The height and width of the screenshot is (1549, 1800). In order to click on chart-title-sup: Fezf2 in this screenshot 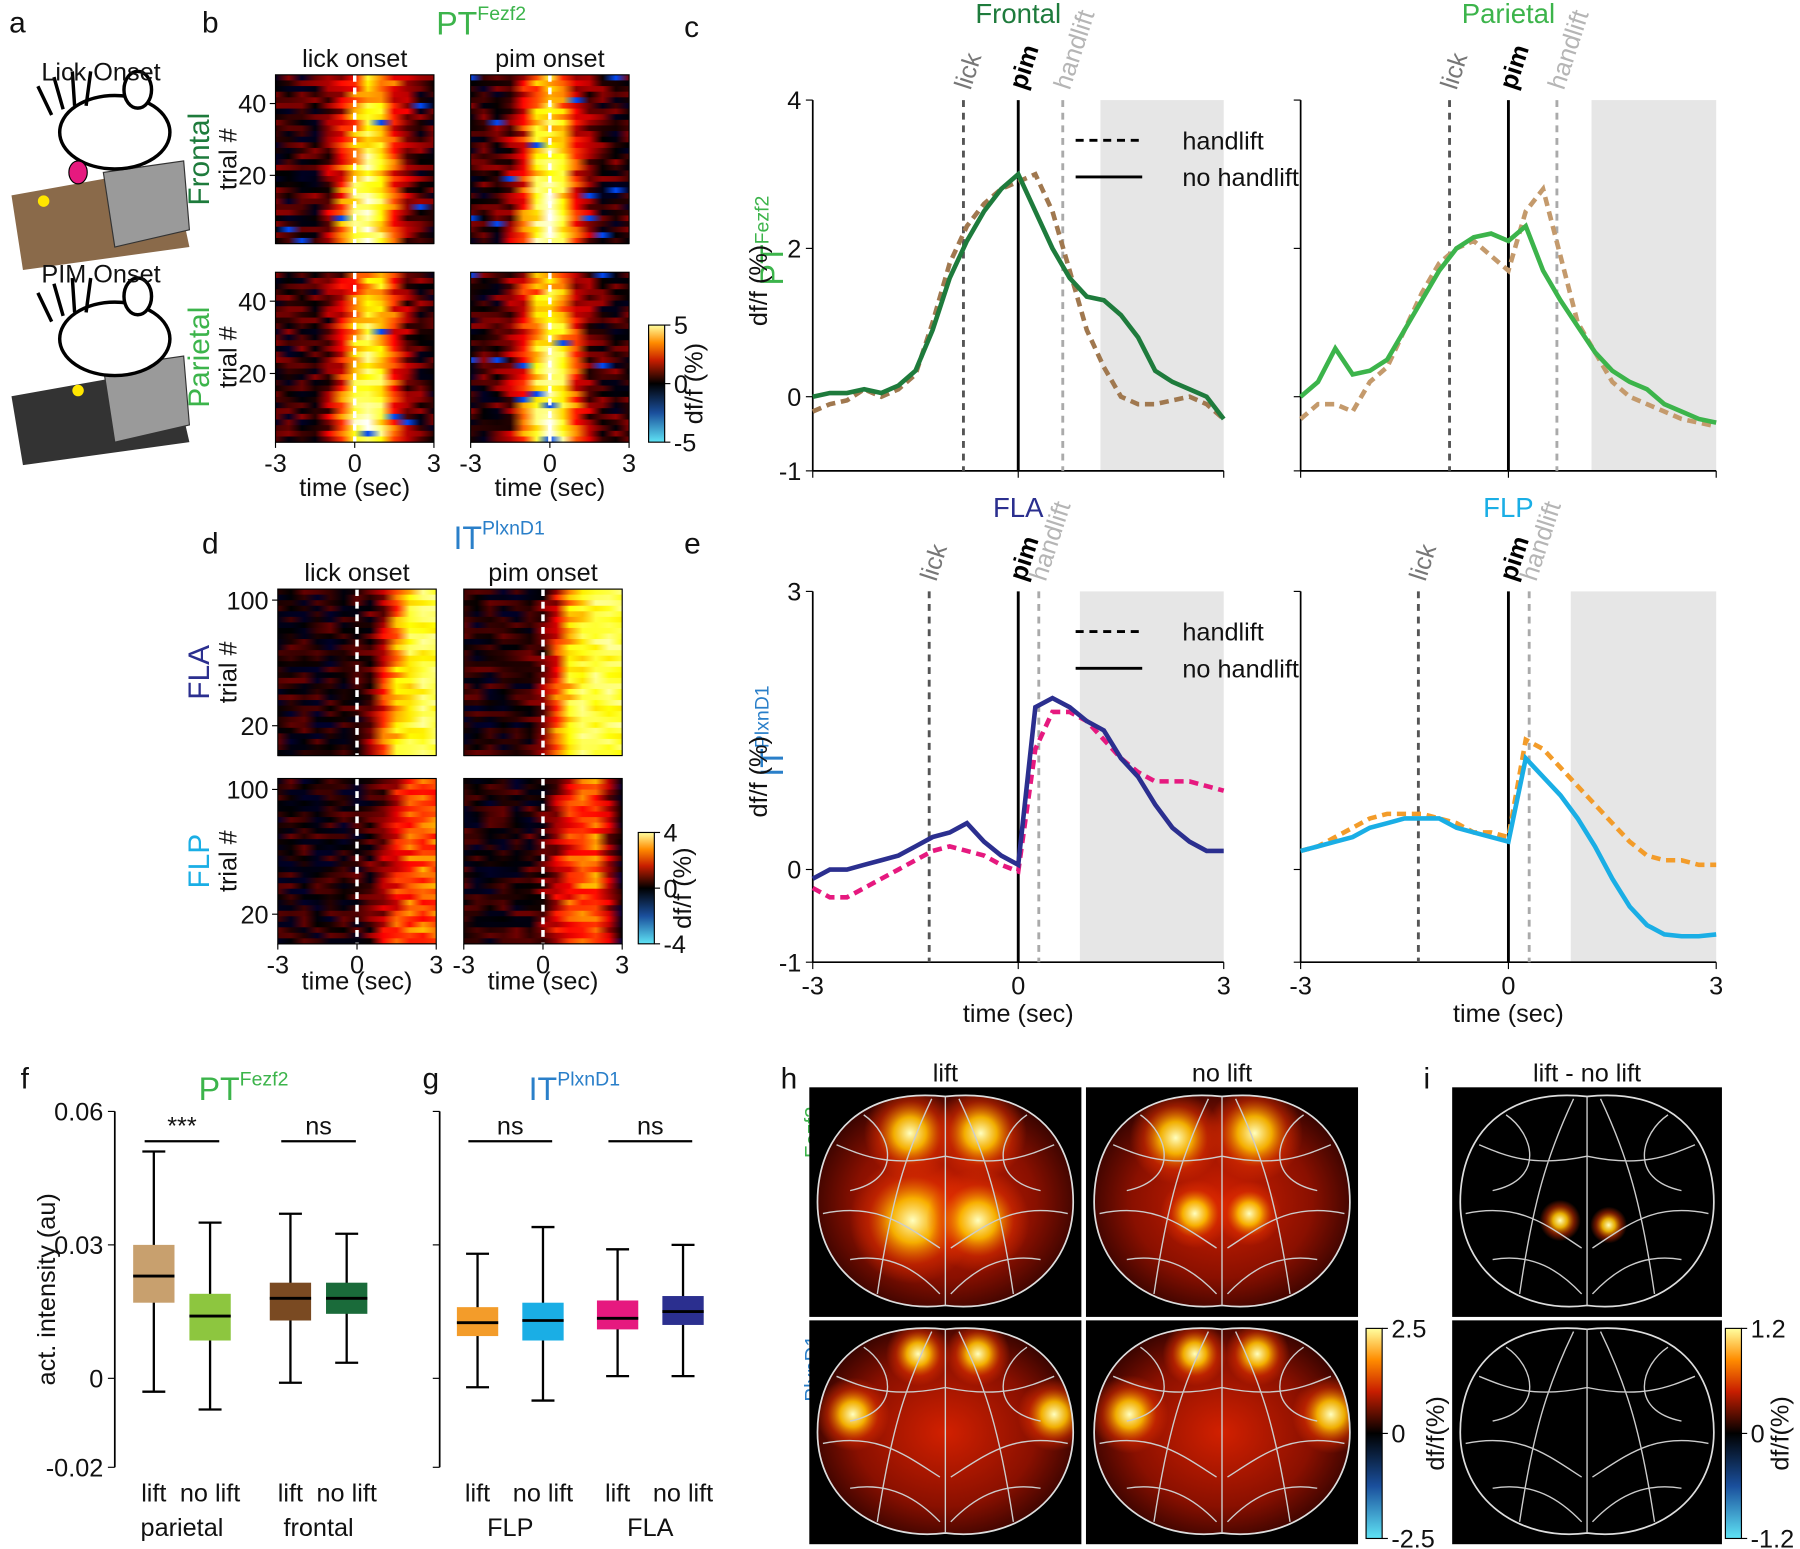, I will do `click(264, 1079)`.